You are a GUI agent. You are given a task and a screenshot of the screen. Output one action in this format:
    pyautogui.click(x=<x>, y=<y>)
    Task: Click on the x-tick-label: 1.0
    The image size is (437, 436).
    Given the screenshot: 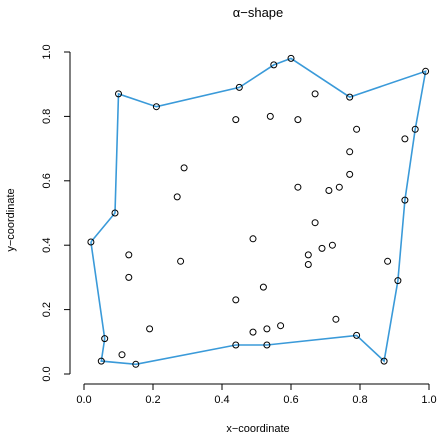 What is the action you would take?
    pyautogui.click(x=428, y=400)
    